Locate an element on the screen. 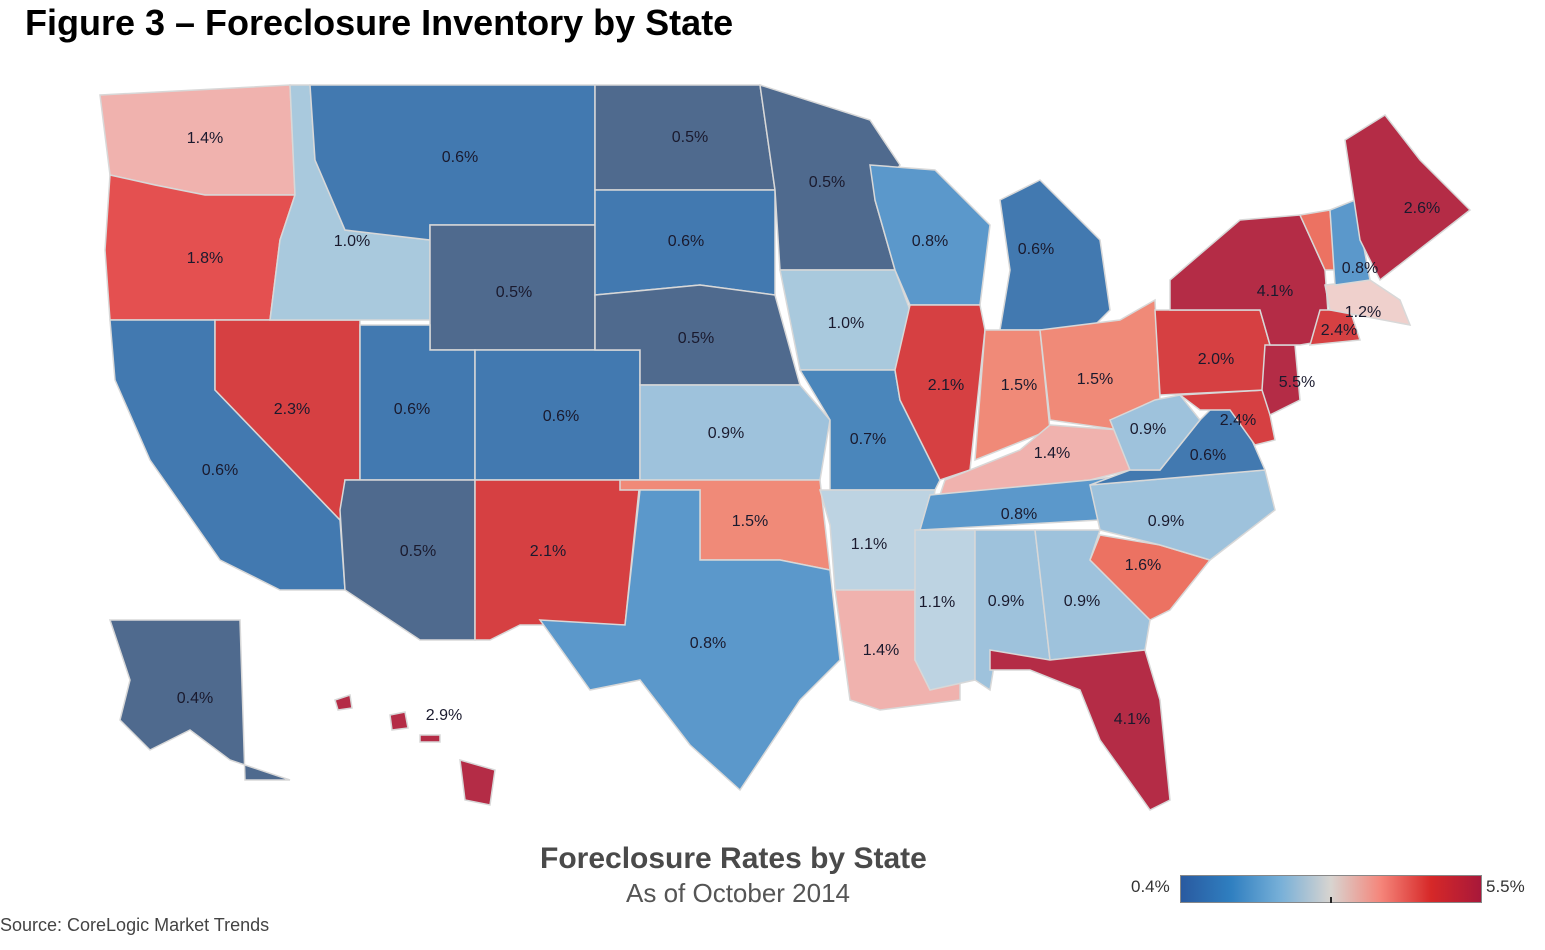 This screenshot has height=950, width=1545. state-label-ks: 0.9% is located at coordinates (726, 433).